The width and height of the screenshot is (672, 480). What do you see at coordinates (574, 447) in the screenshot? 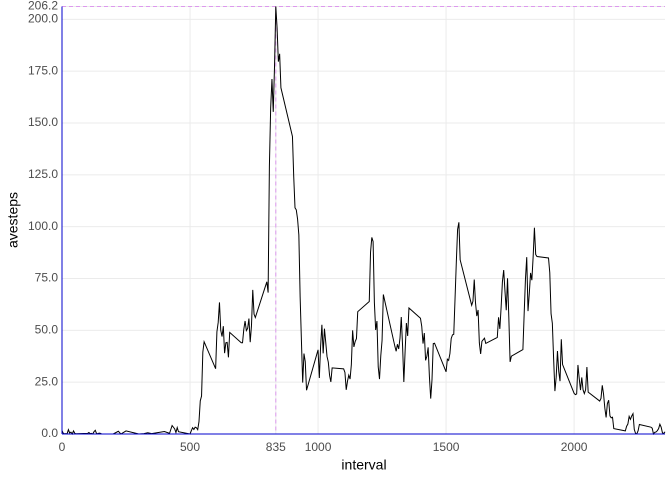
I see `x-tick-label: 2000` at bounding box center [574, 447].